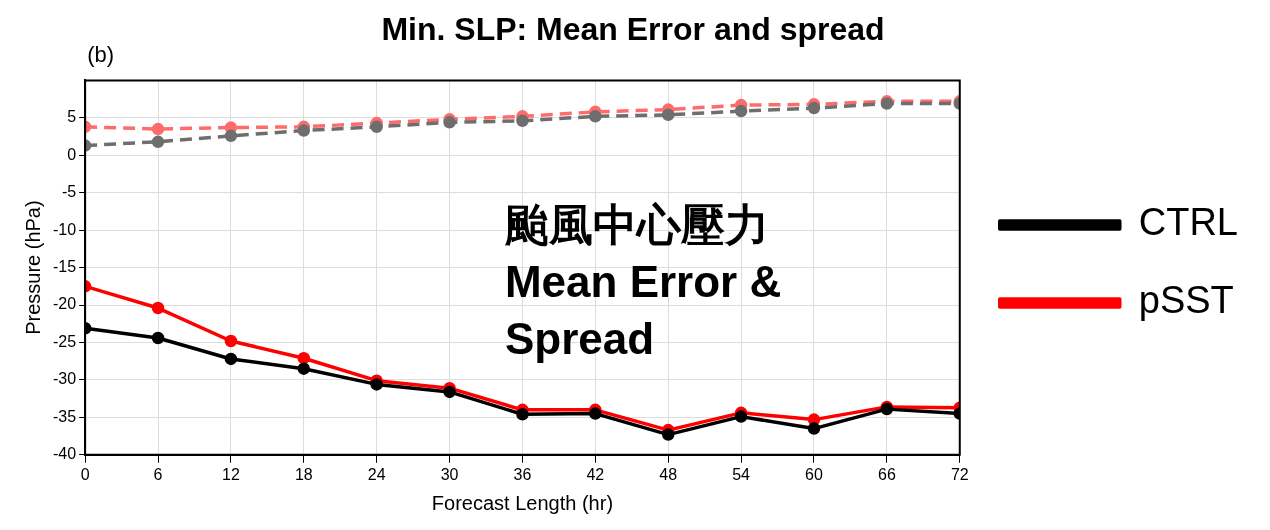 This screenshot has height=530, width=1270. What do you see at coordinates (231, 474) in the screenshot?
I see `x-tick-label: 12` at bounding box center [231, 474].